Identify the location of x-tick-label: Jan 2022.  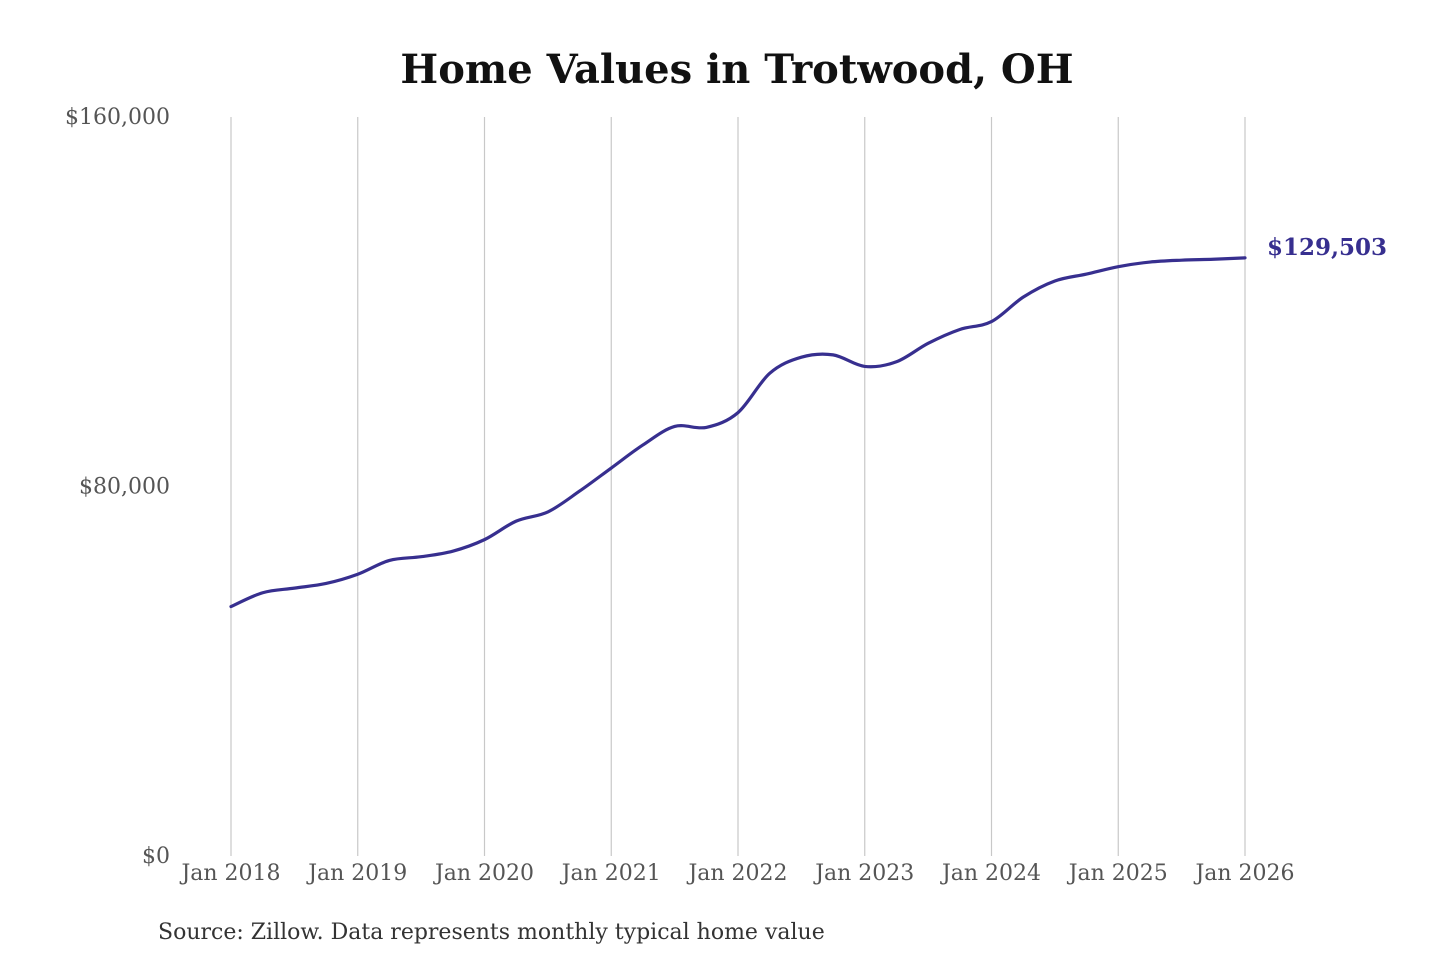
(736, 873).